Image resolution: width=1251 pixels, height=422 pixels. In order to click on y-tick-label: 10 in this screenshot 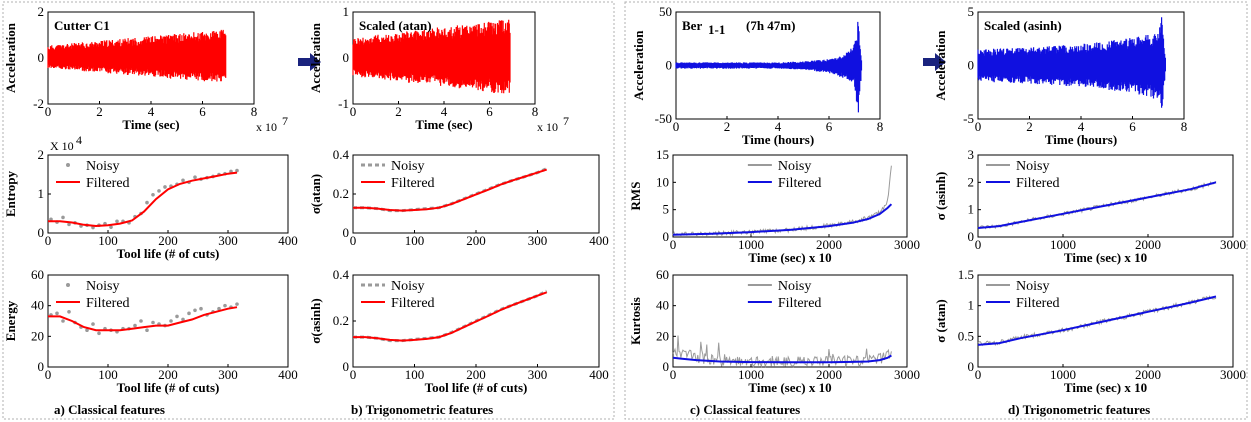, I will do `click(662, 181)`.